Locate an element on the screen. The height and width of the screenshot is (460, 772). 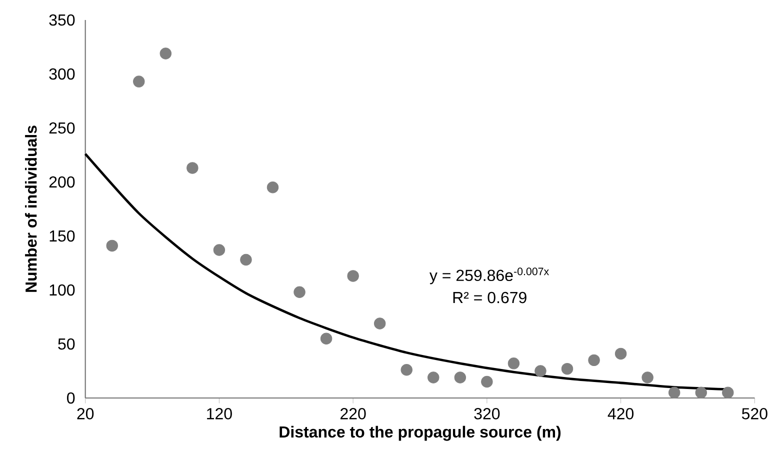
x-tick-label: 120 is located at coordinates (219, 414).